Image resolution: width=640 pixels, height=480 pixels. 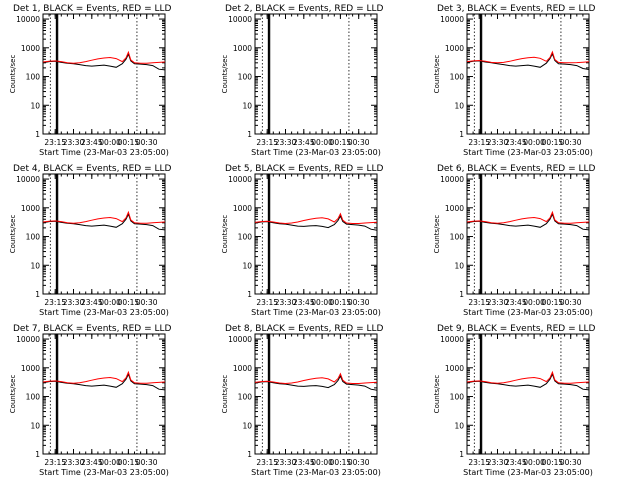 I want to click on chart-title: Det 3, BLACK = Events, RED = LLD, so click(x=516, y=9).